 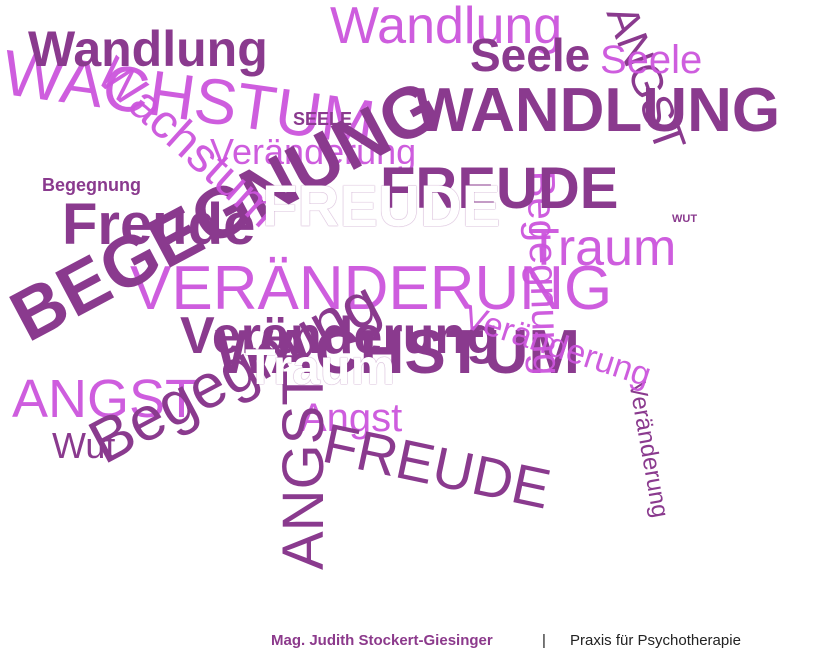 I want to click on cloud-word: Begegnung, so click(x=91, y=185).